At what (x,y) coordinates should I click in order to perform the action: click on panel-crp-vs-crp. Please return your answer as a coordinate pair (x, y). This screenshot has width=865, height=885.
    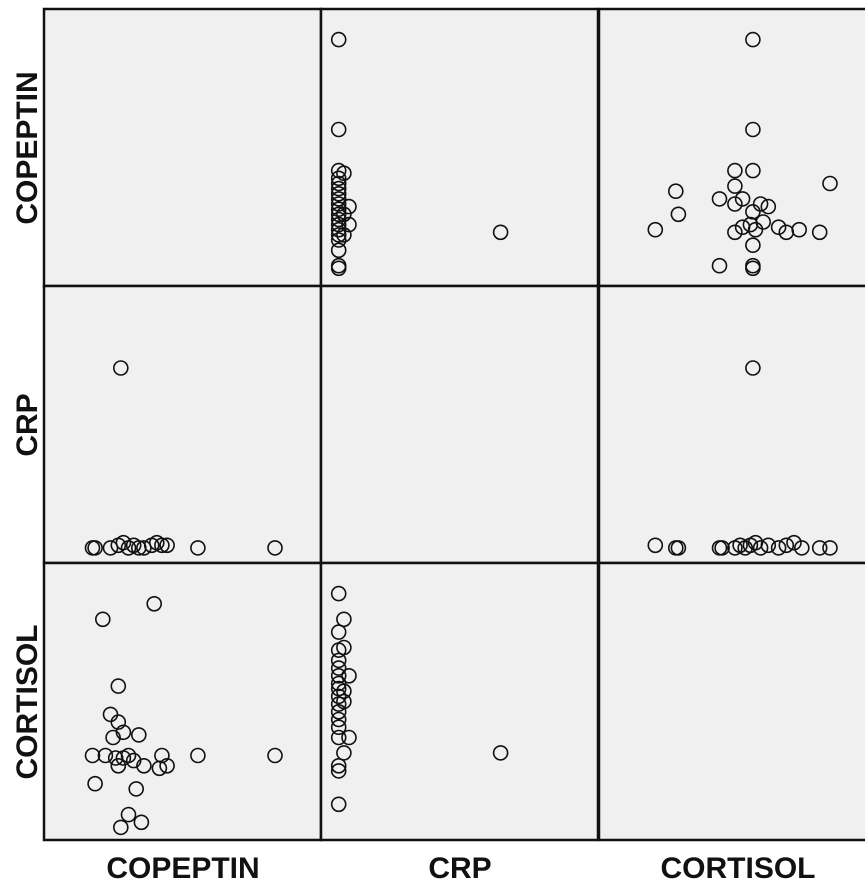
    Looking at the image, I should click on (459, 424).